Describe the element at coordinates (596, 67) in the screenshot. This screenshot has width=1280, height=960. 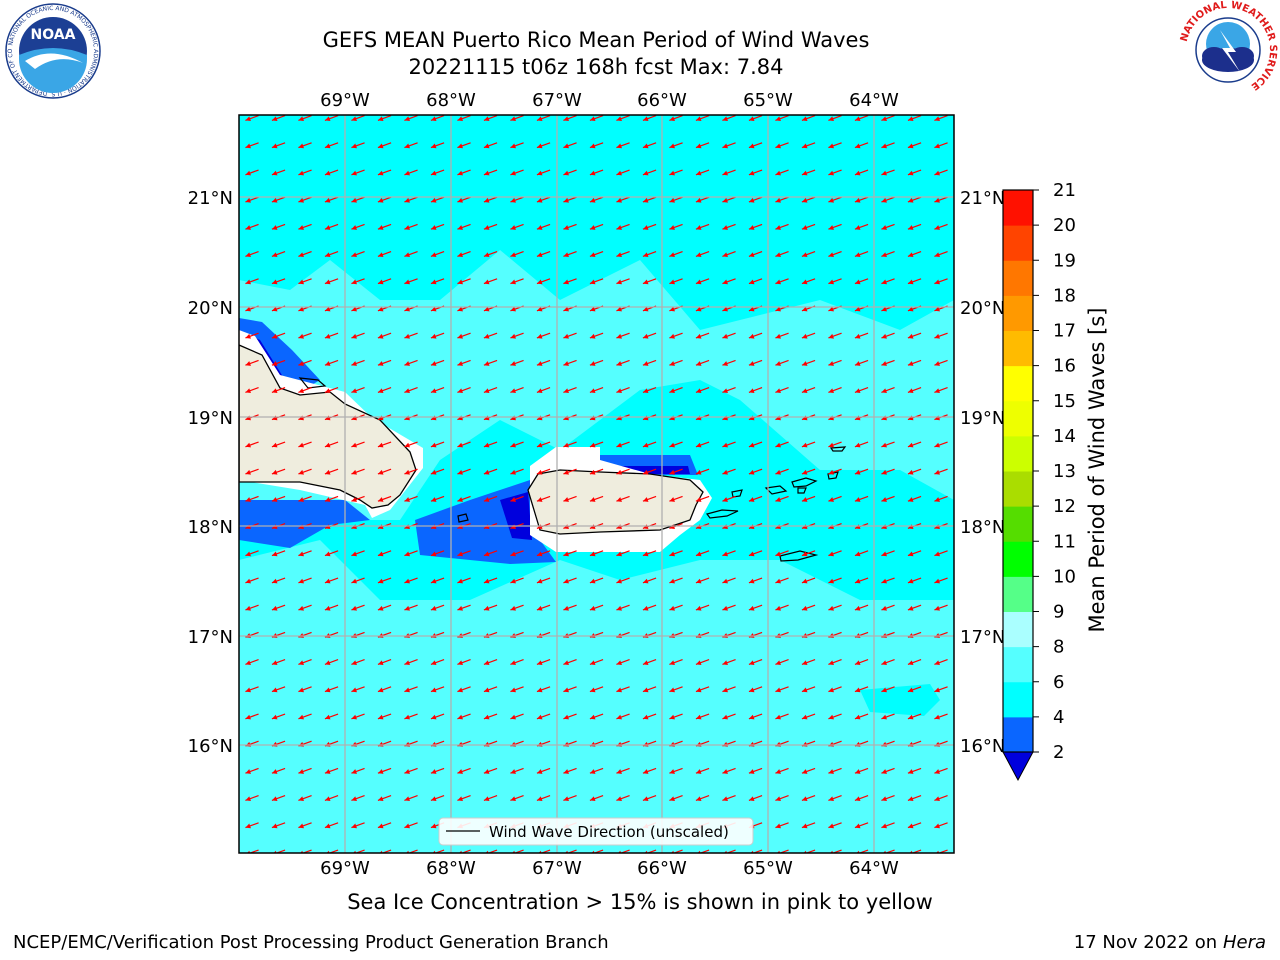
I see `chart-subtitle: 20221115 t06z 168h fcst Max: 7.84` at that location.